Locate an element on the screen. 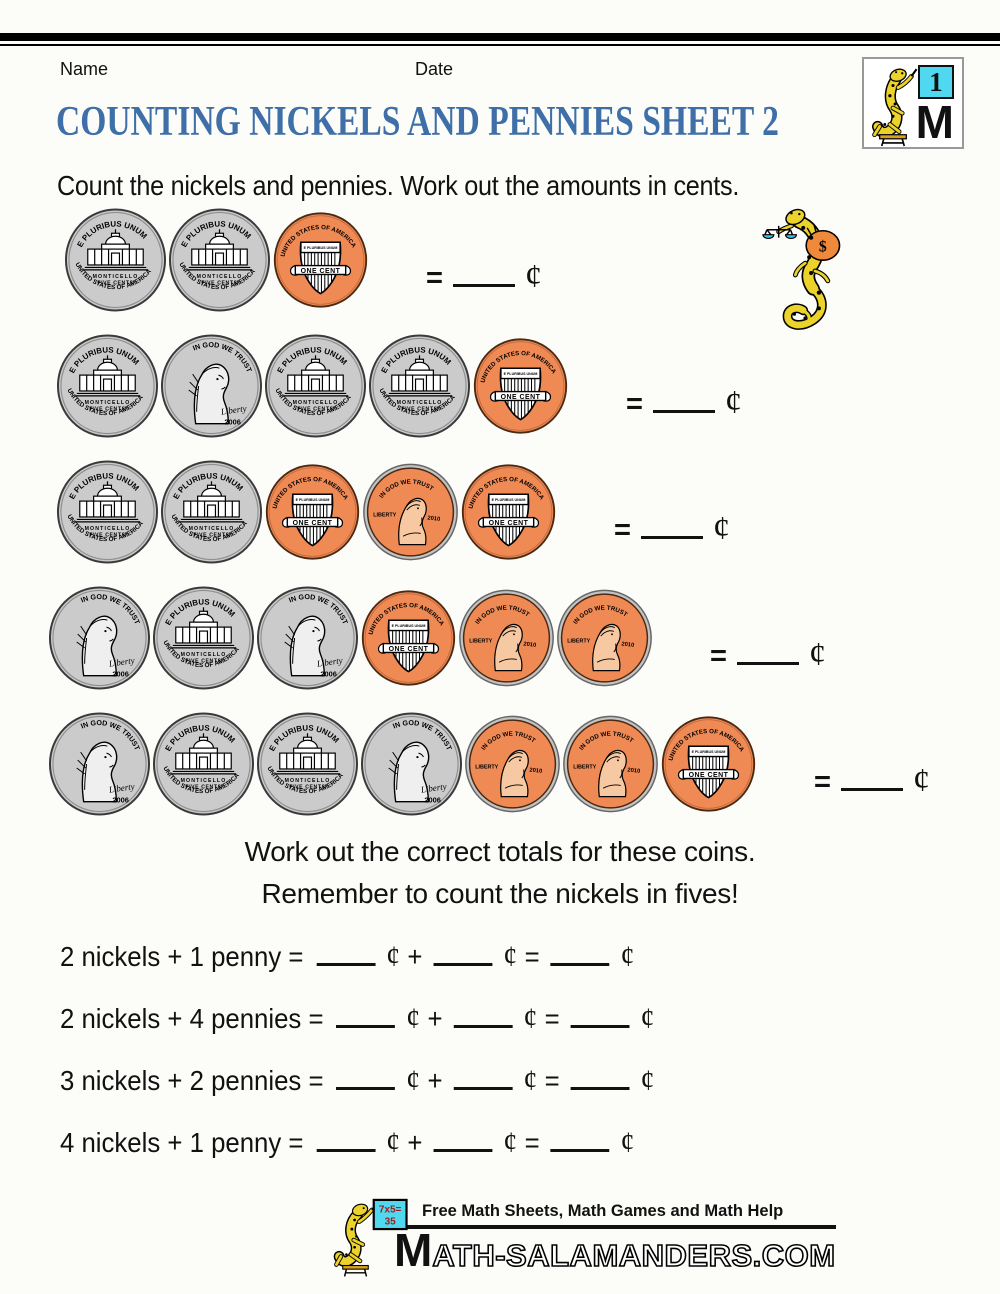 The height and width of the screenshot is (1294, 1000). grade-number: 1 is located at coordinates (936, 81).